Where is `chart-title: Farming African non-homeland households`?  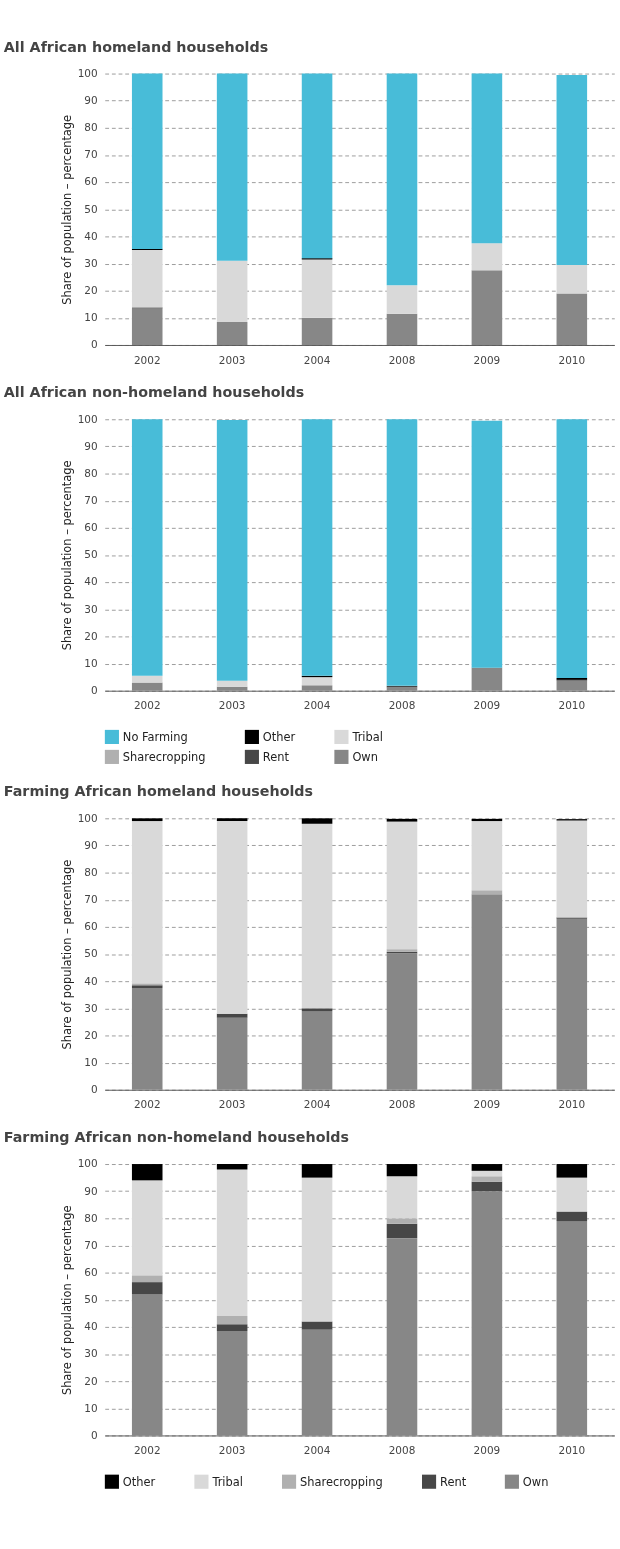 chart-title: Farming African non-homeland households is located at coordinates (176, 1137).